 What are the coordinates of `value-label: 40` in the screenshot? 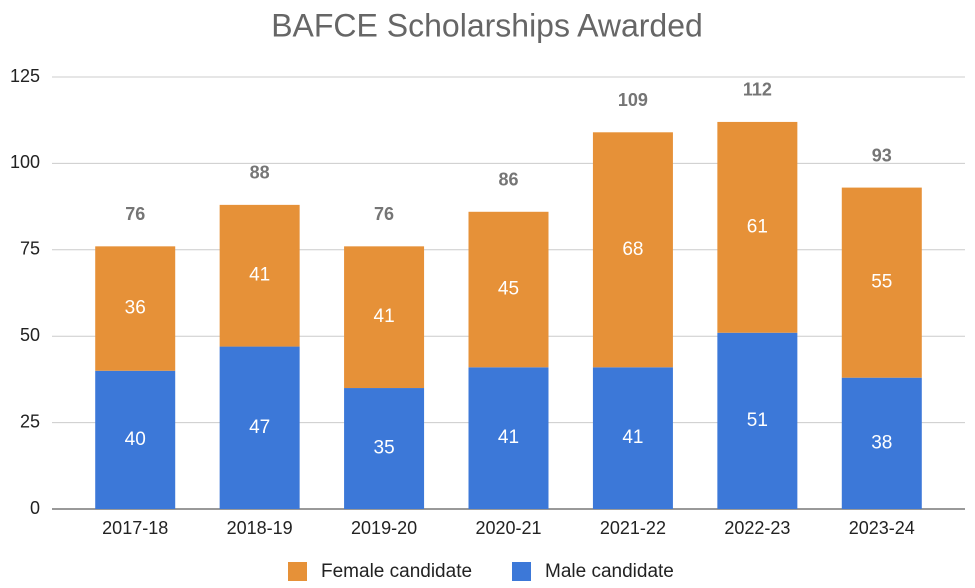 It's located at (135, 439).